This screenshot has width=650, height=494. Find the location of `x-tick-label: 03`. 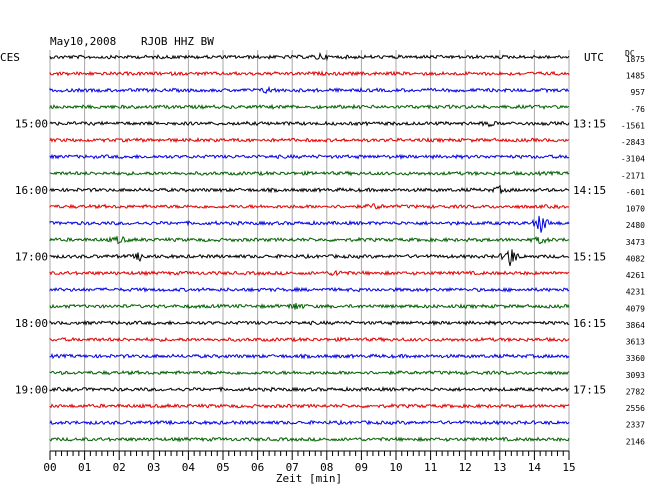

x-tick-label: 03 is located at coordinates (153, 467).